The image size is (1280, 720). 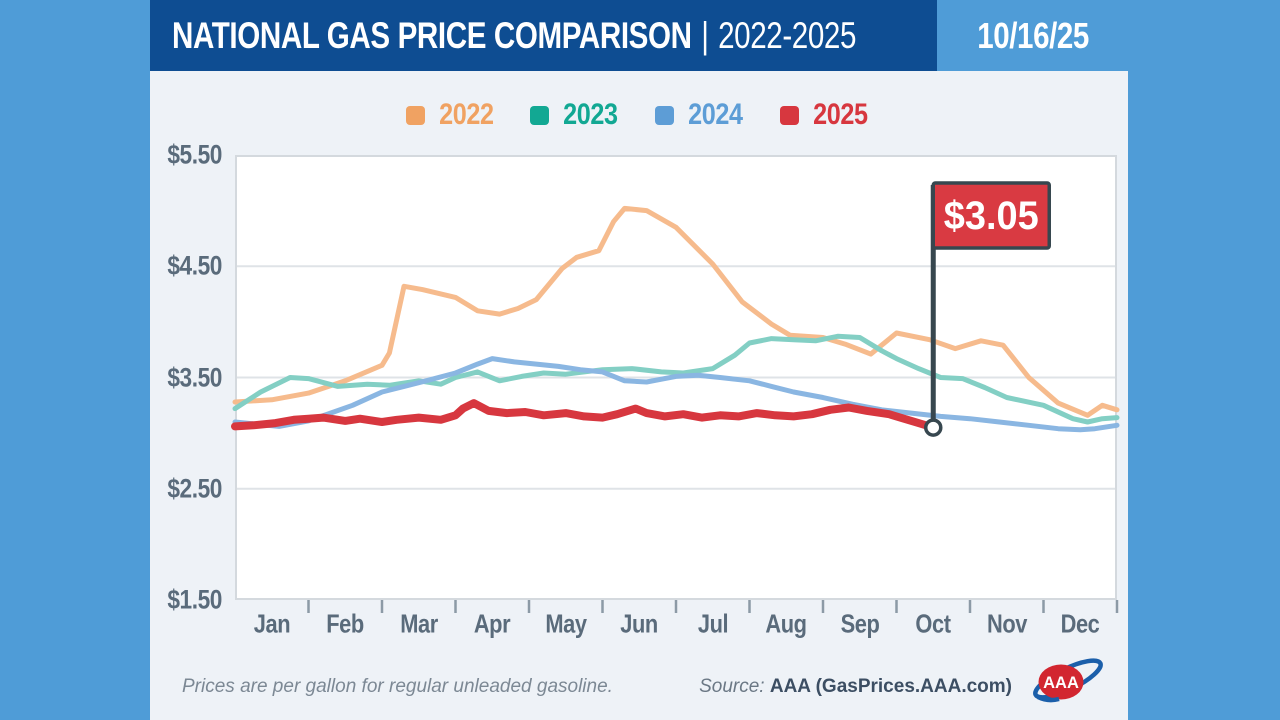 I want to click on x-tick-label-Oct: Oct, so click(x=933, y=623).